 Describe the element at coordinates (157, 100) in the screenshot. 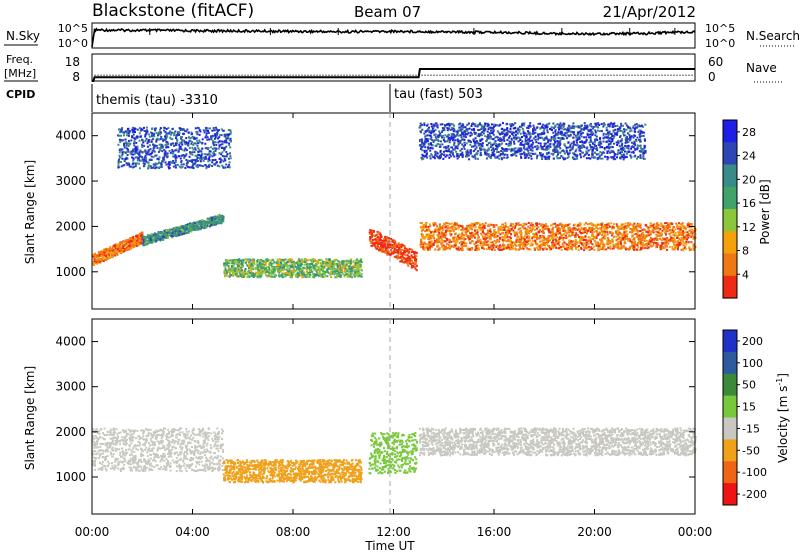

I see `cpid-label-themis: themis (tau) -3310` at that location.